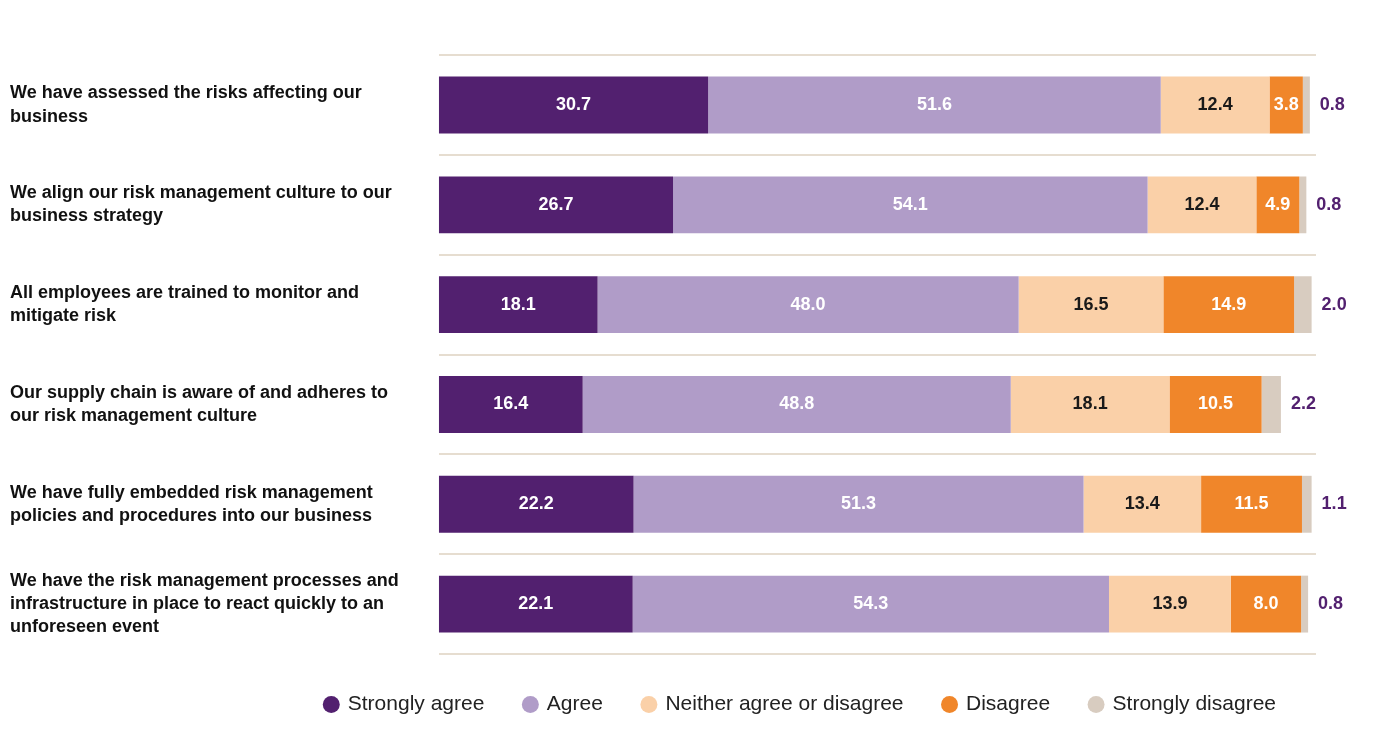 The height and width of the screenshot is (735, 1376). Describe the element at coordinates (186, 104) in the screenshot. I see `y-tick-label: We have assessed the risks affecting our business` at that location.